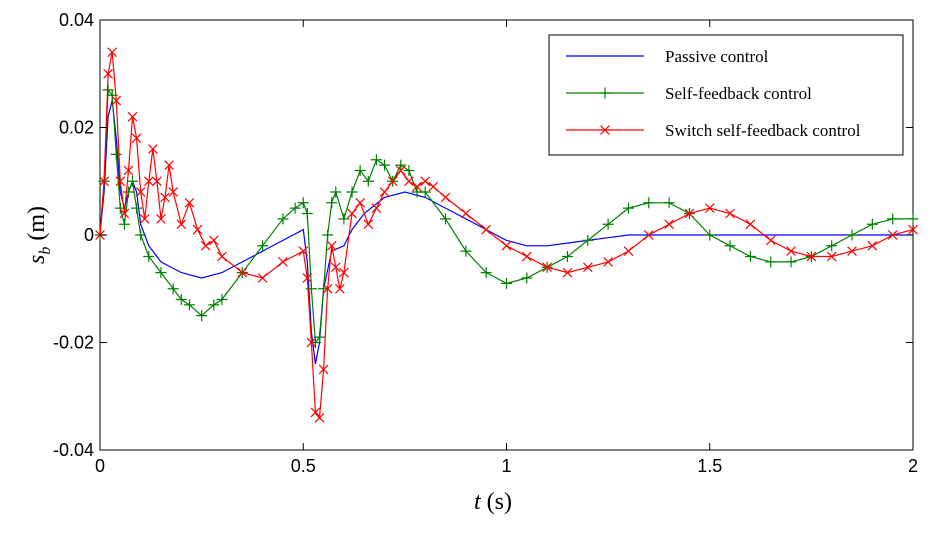 Image resolution: width=933 pixels, height=535 pixels. I want to click on legend-label: Passive control, so click(717, 56).